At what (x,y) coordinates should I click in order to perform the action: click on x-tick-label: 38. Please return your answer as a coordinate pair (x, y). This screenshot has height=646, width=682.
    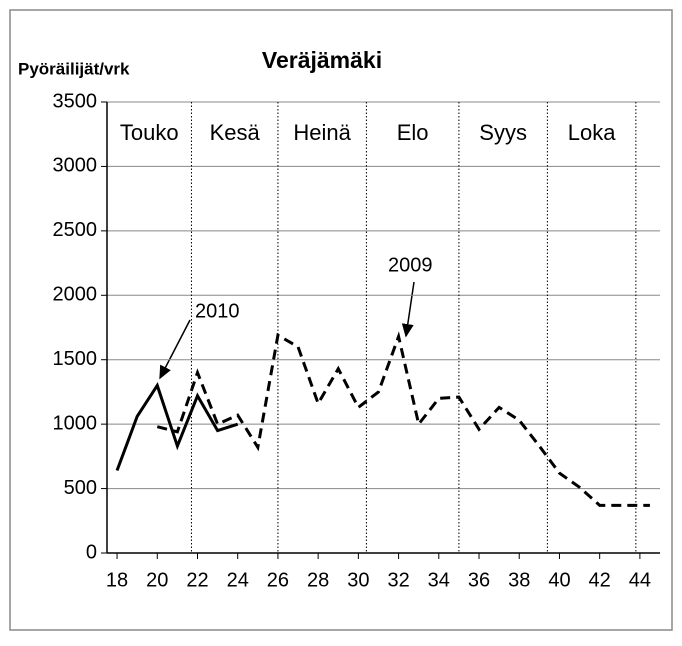
    Looking at the image, I should click on (519, 580).